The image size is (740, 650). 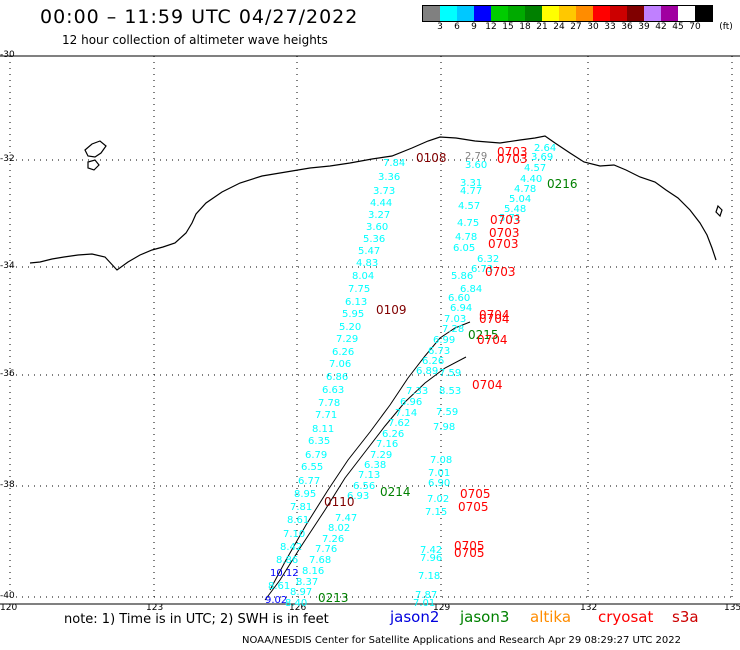 I want to click on pass-time-label: 0213, so click(x=333, y=598).